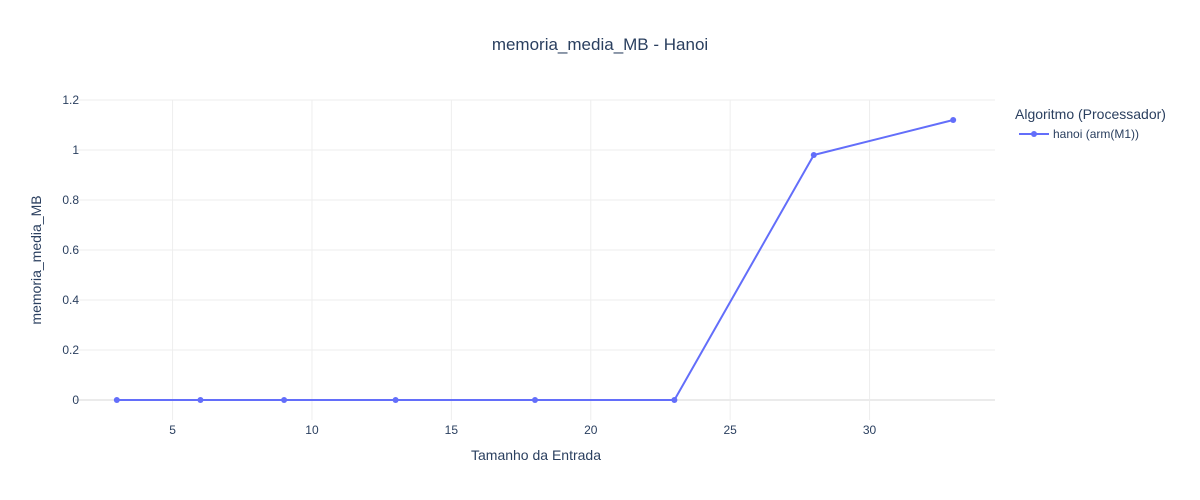  I want to click on y-tick-label: 1, so click(75, 150).